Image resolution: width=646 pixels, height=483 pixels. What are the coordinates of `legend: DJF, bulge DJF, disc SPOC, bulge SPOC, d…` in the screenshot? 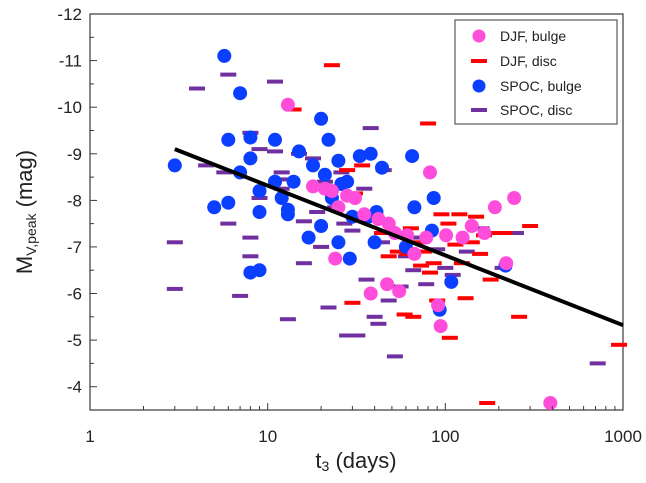 It's located at (536, 72).